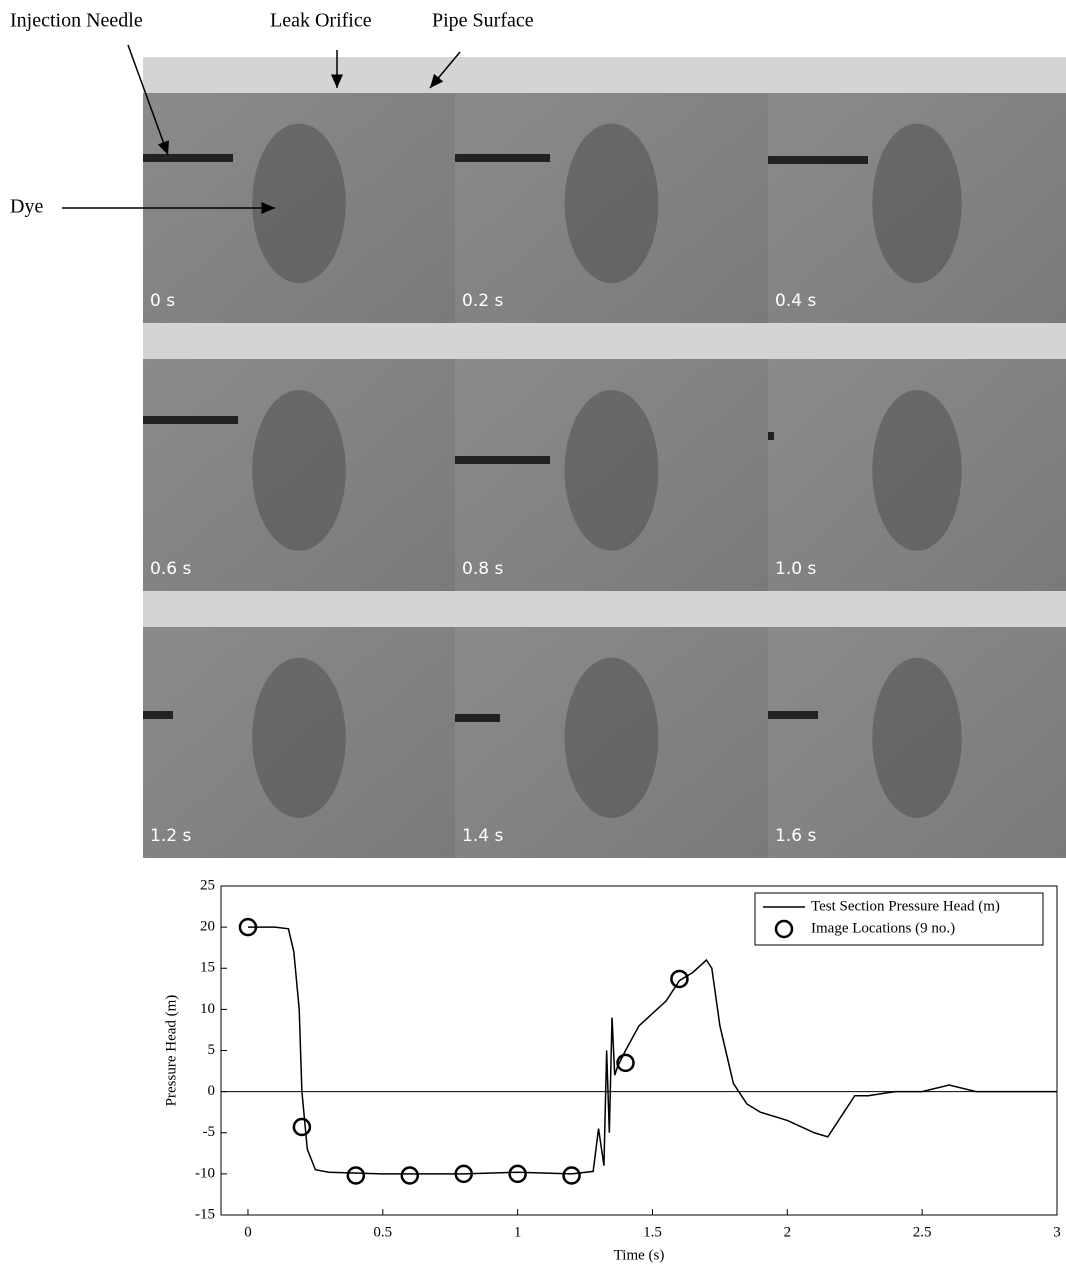 This screenshot has width=1066, height=1266. I want to click on y-tick-label: 20, so click(207, 927).